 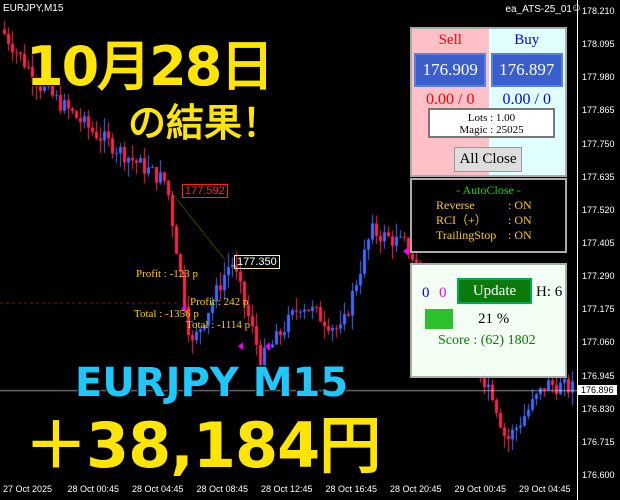 I want to click on buy-section: Buy 176.897 0.00 / 0, so click(x=526, y=102).